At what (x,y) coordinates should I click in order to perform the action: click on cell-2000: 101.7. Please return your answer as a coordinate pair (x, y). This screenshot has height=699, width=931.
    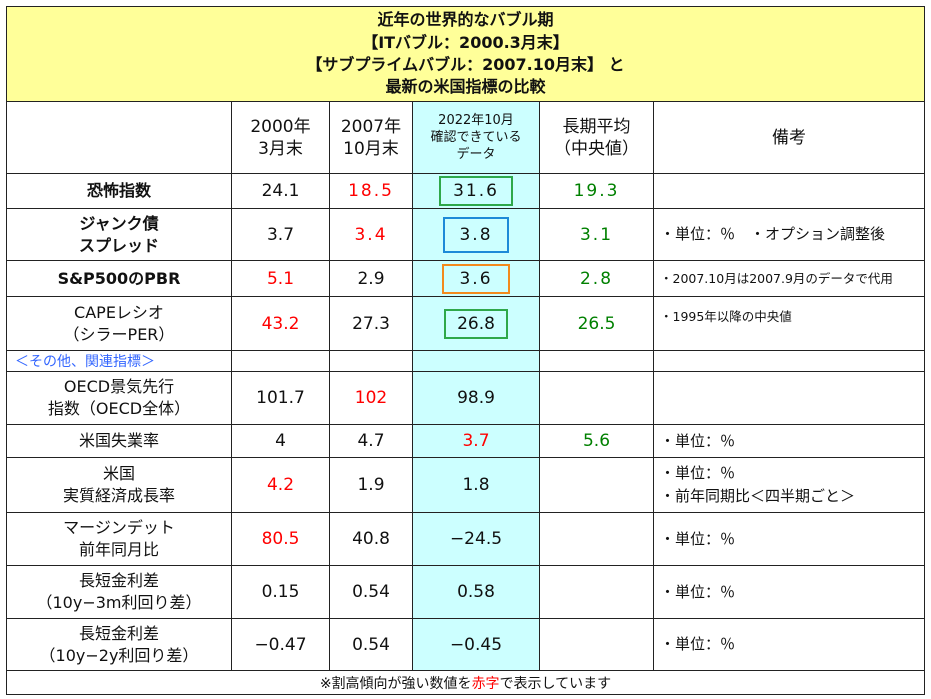
    Looking at the image, I should click on (280, 398).